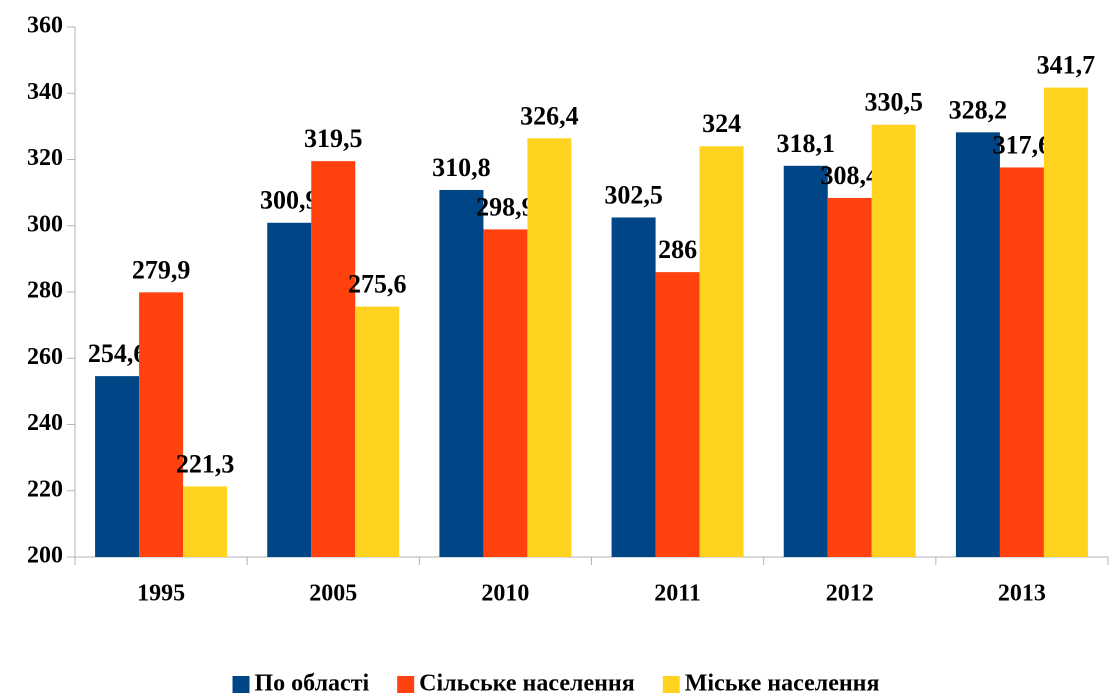 The height and width of the screenshot is (697, 1112). I want to click on value-label: 275,6, so click(377, 284).